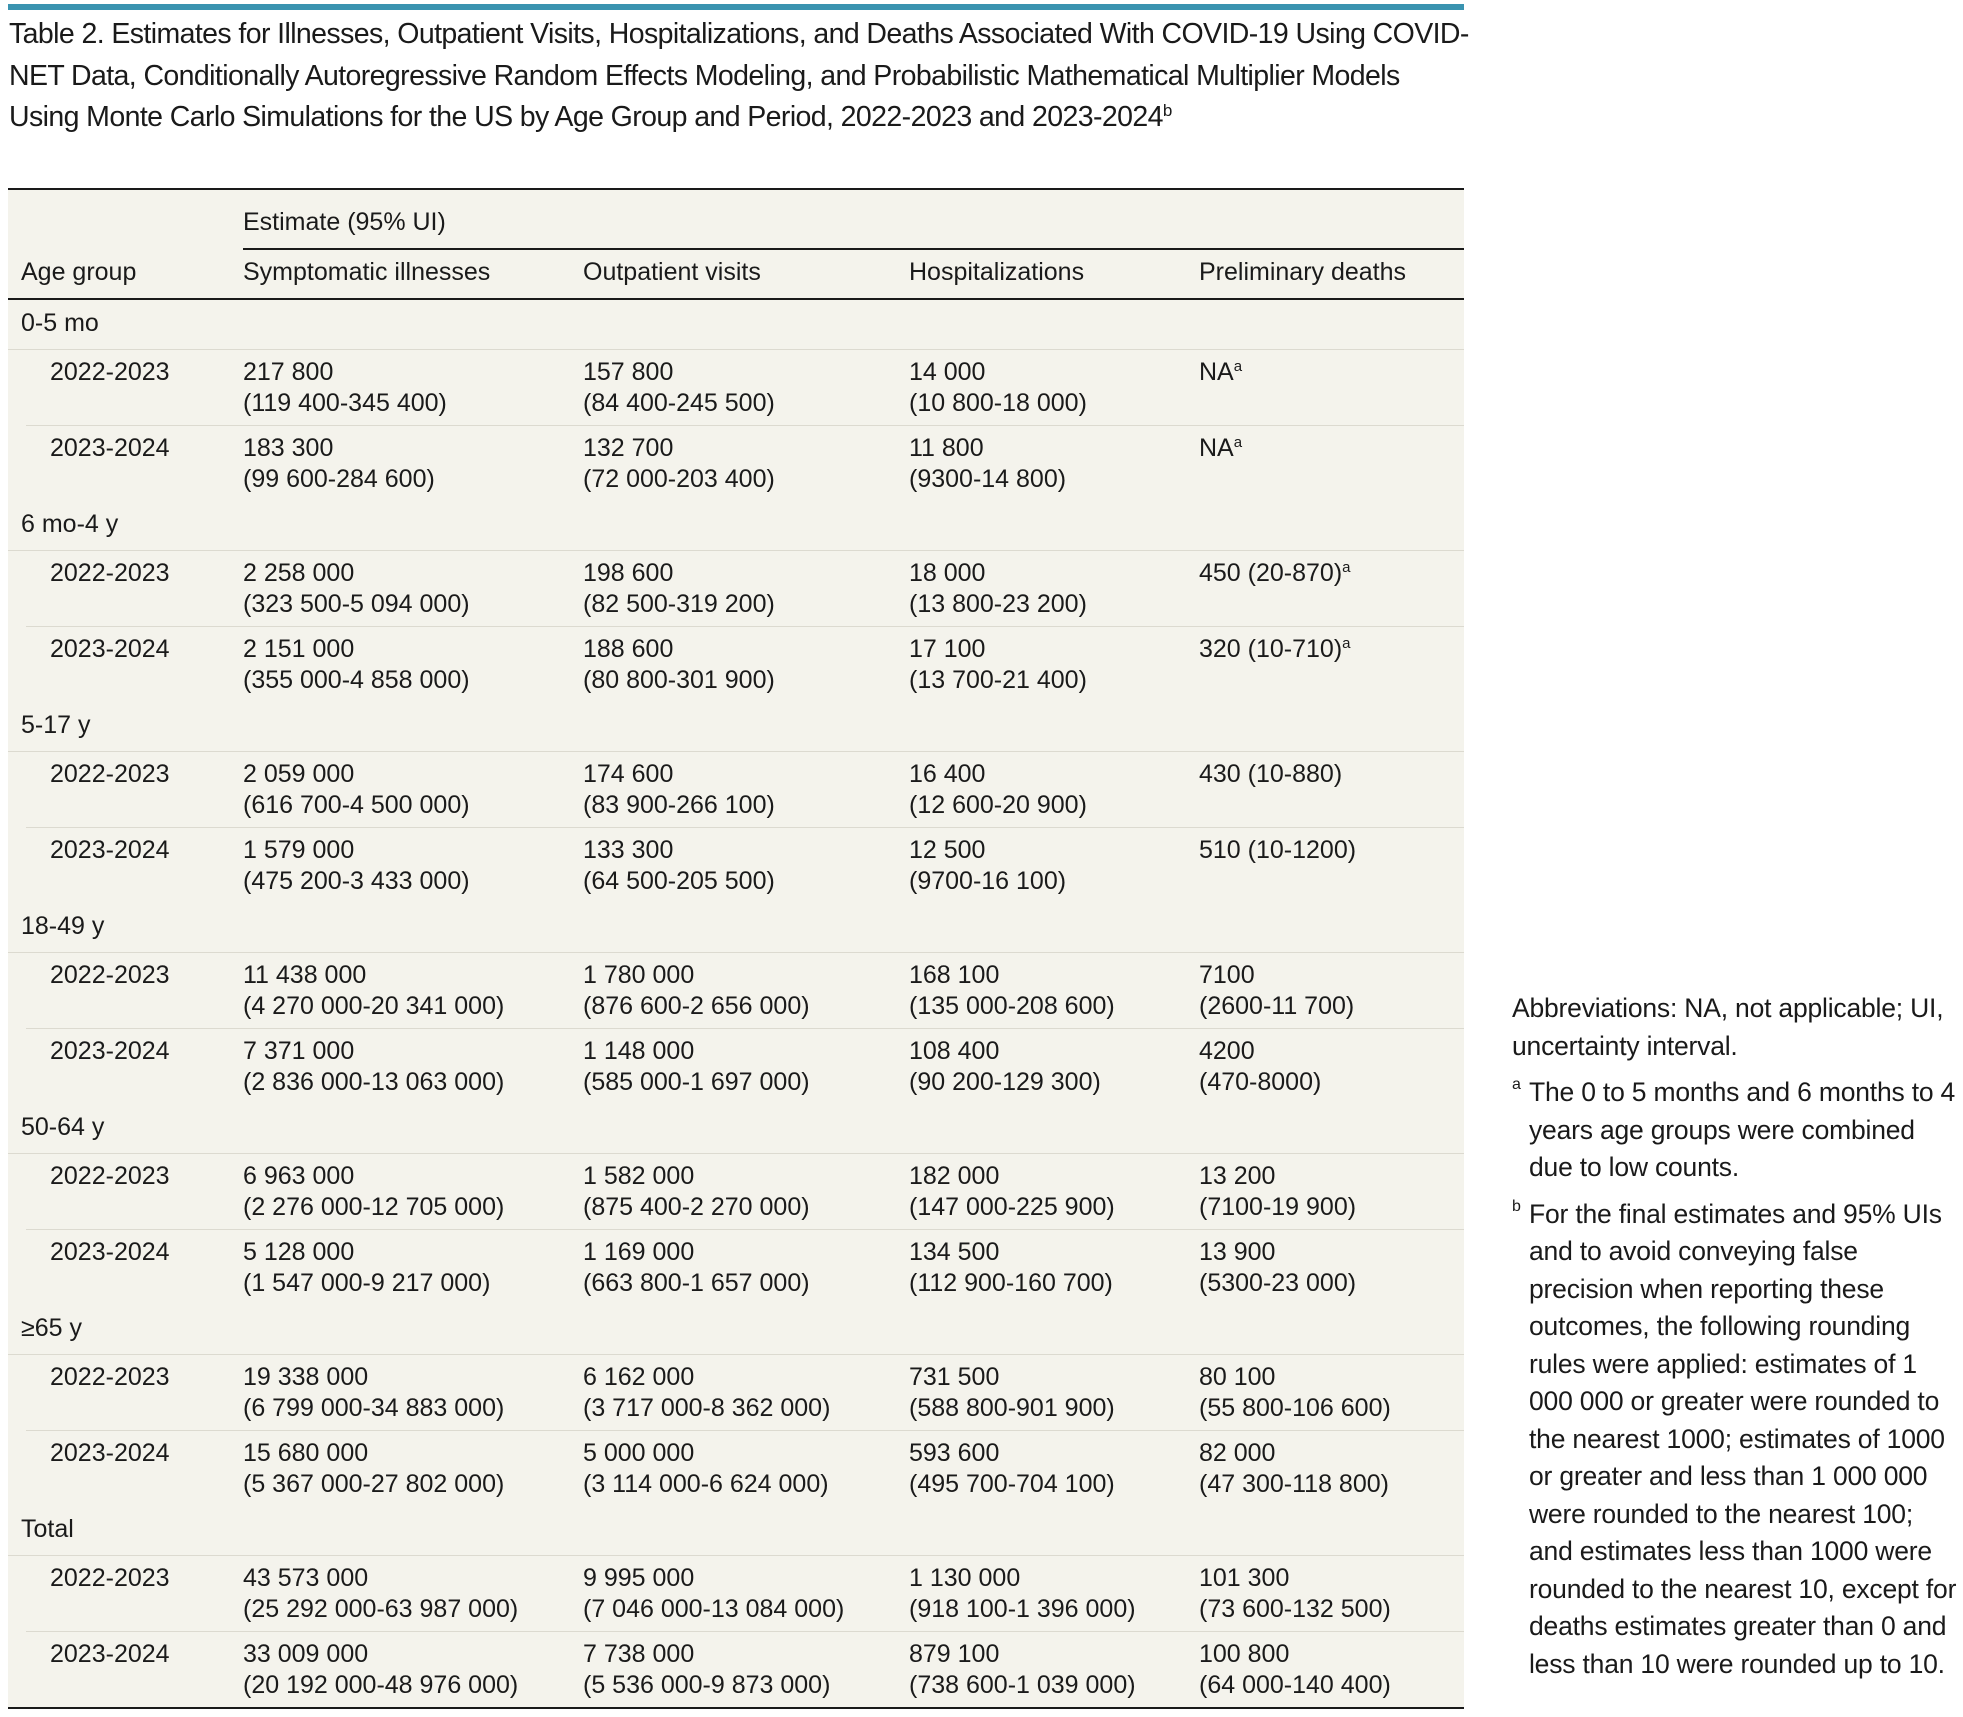 Image resolution: width=1963 pixels, height=1717 pixels. What do you see at coordinates (1271, 573) in the screenshot?
I see `estimate-value: 450 (20-870)` at bounding box center [1271, 573].